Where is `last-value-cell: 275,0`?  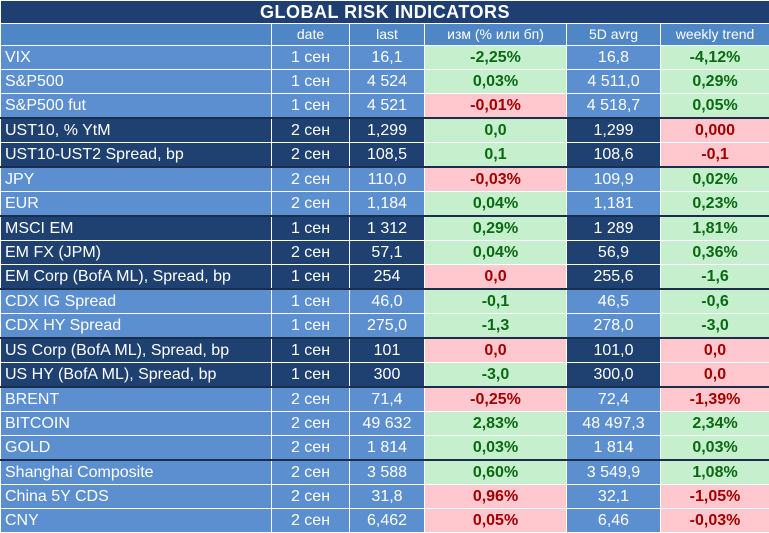 last-value-cell: 275,0 is located at coordinates (387, 326).